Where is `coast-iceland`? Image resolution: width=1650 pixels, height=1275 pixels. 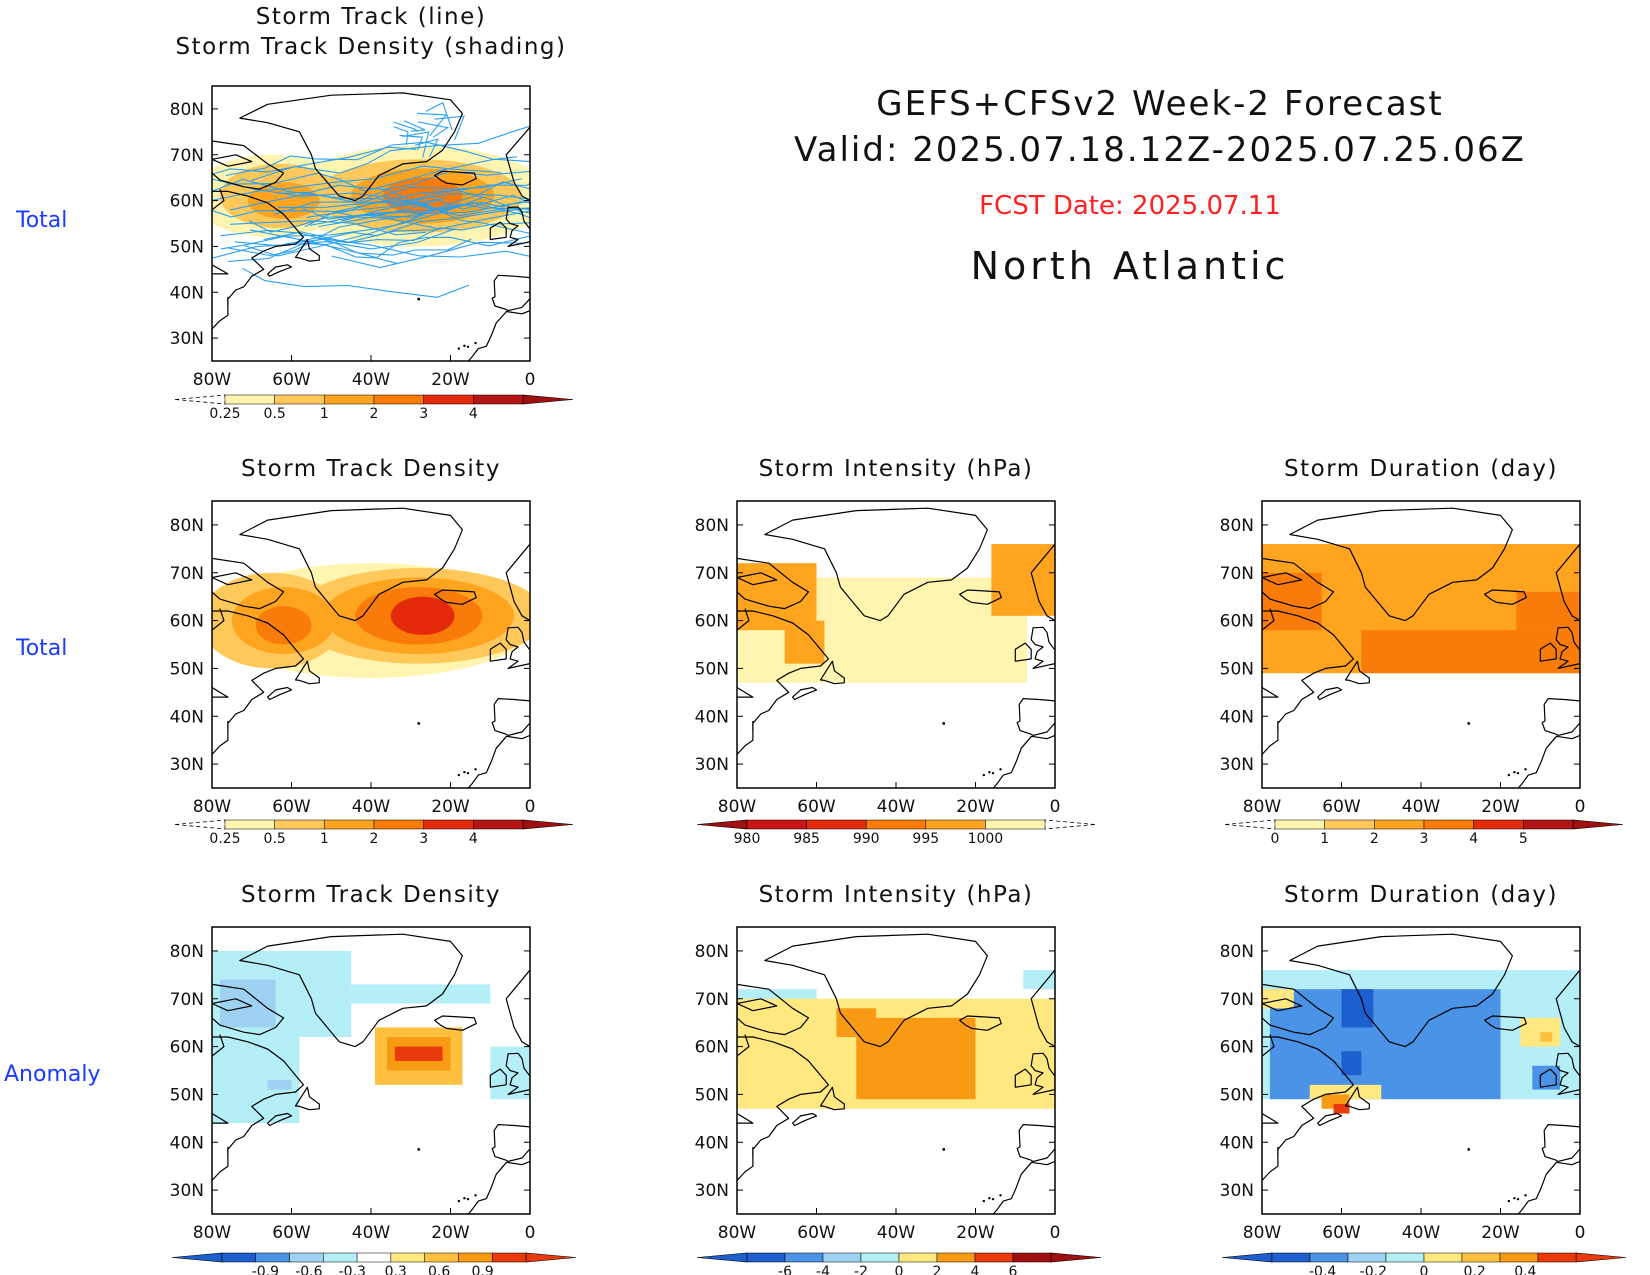 coast-iceland is located at coordinates (455, 597).